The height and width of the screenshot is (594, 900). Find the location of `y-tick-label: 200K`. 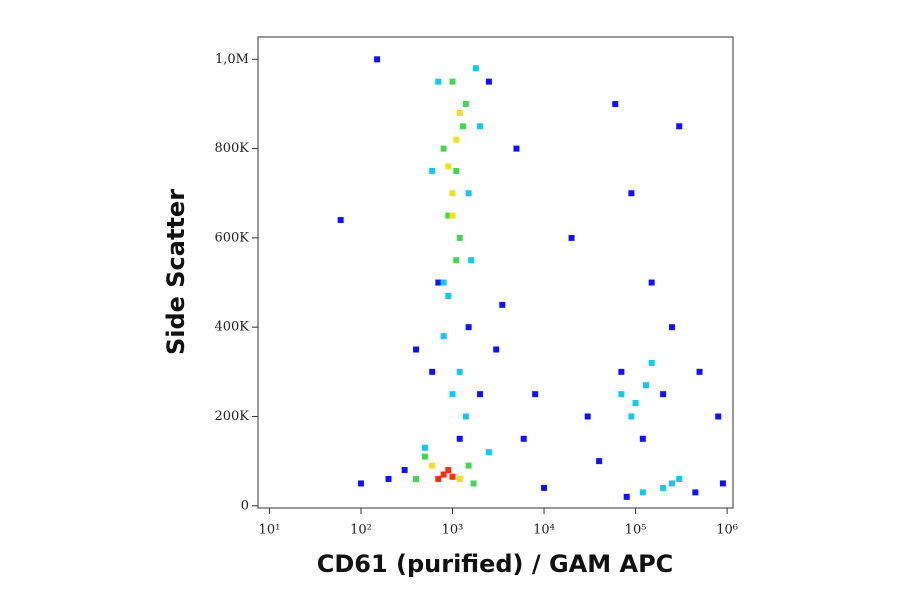

y-tick-label: 200K is located at coordinates (231, 416).